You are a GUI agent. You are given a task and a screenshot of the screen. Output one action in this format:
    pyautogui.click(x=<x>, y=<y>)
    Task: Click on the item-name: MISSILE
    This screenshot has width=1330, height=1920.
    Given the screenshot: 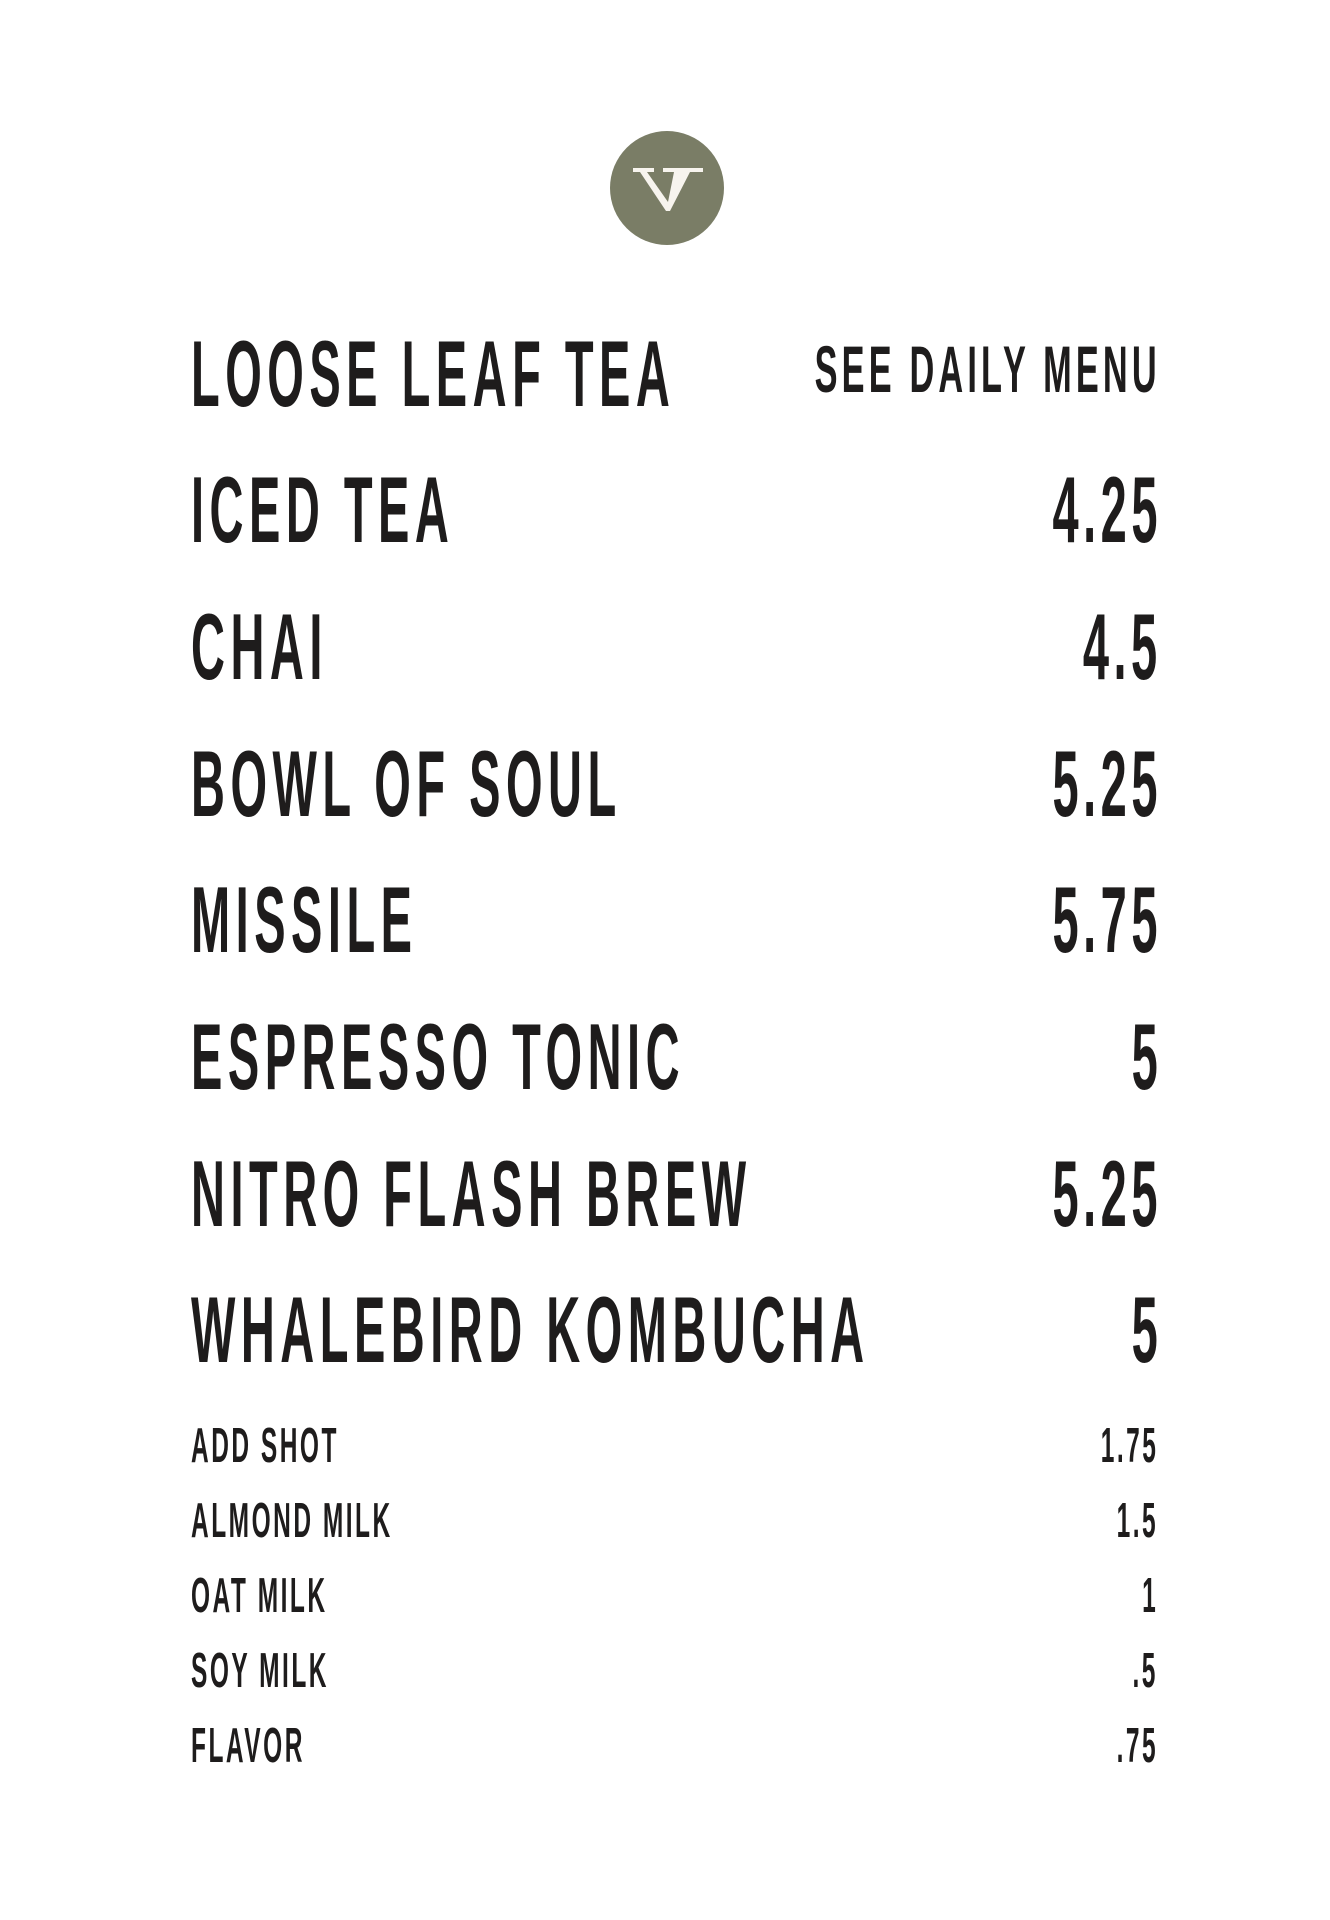 What is the action you would take?
    pyautogui.click(x=304, y=919)
    